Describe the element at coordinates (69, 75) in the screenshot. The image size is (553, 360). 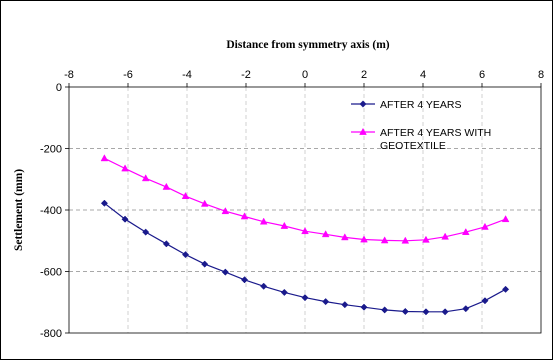
I see `x-tick-label: -8` at that location.